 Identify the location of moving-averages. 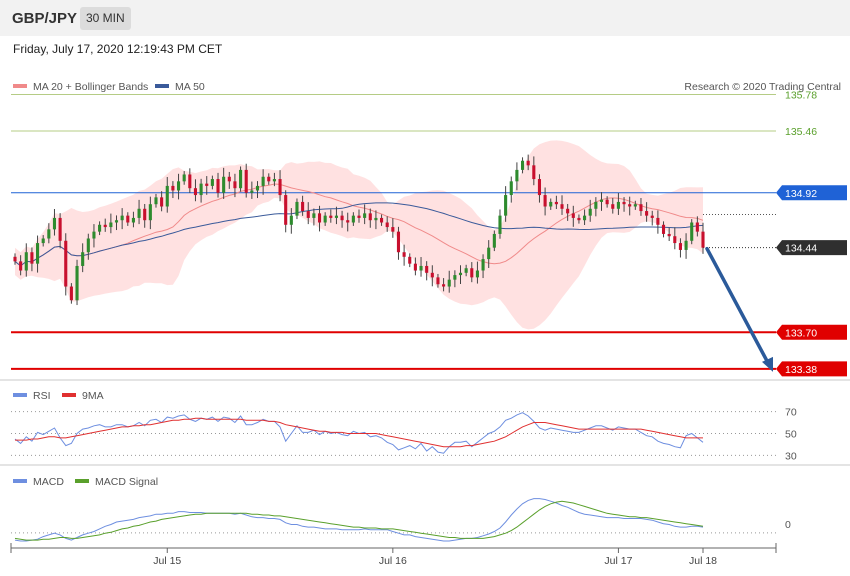
(359, 225).